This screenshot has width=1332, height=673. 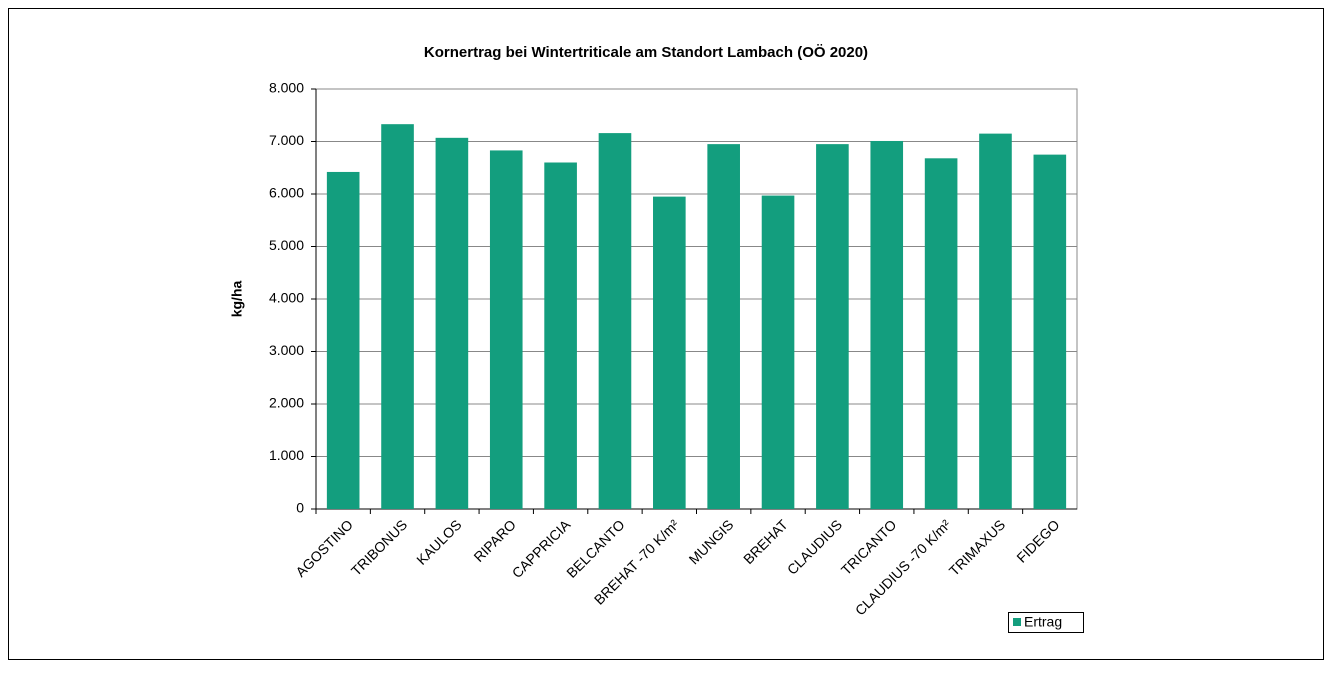 What do you see at coordinates (300, 508) in the screenshot?
I see `y-tick-label: 0` at bounding box center [300, 508].